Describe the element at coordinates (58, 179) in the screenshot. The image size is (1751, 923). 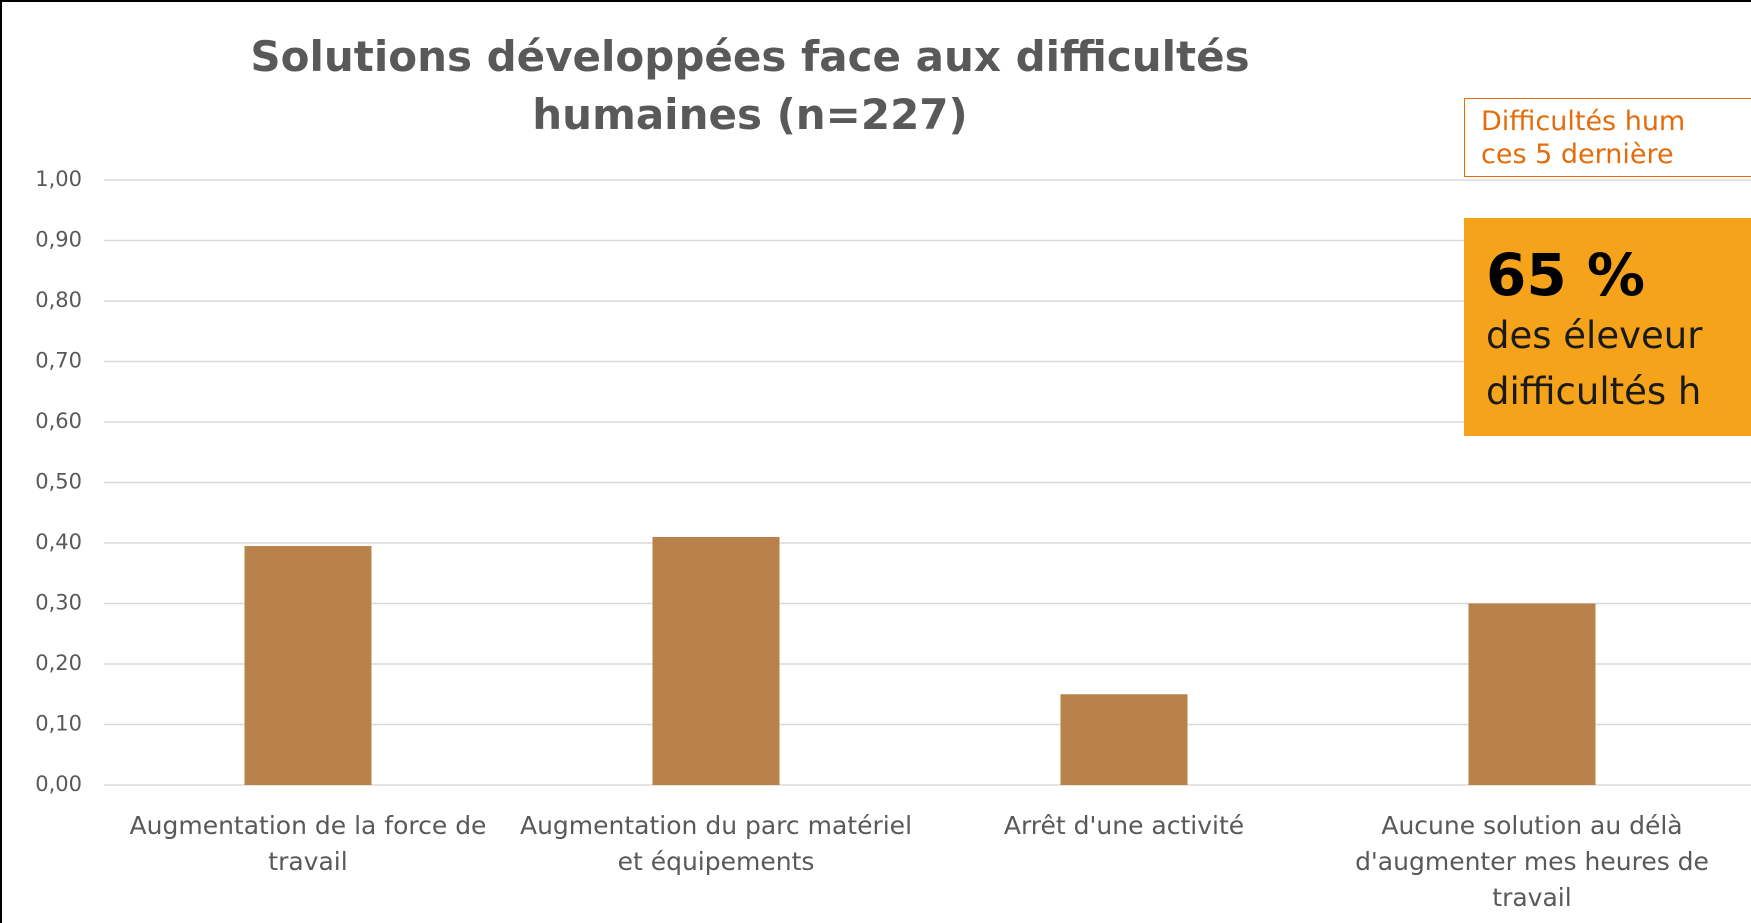
I see `y-tick-label: 1,00` at that location.